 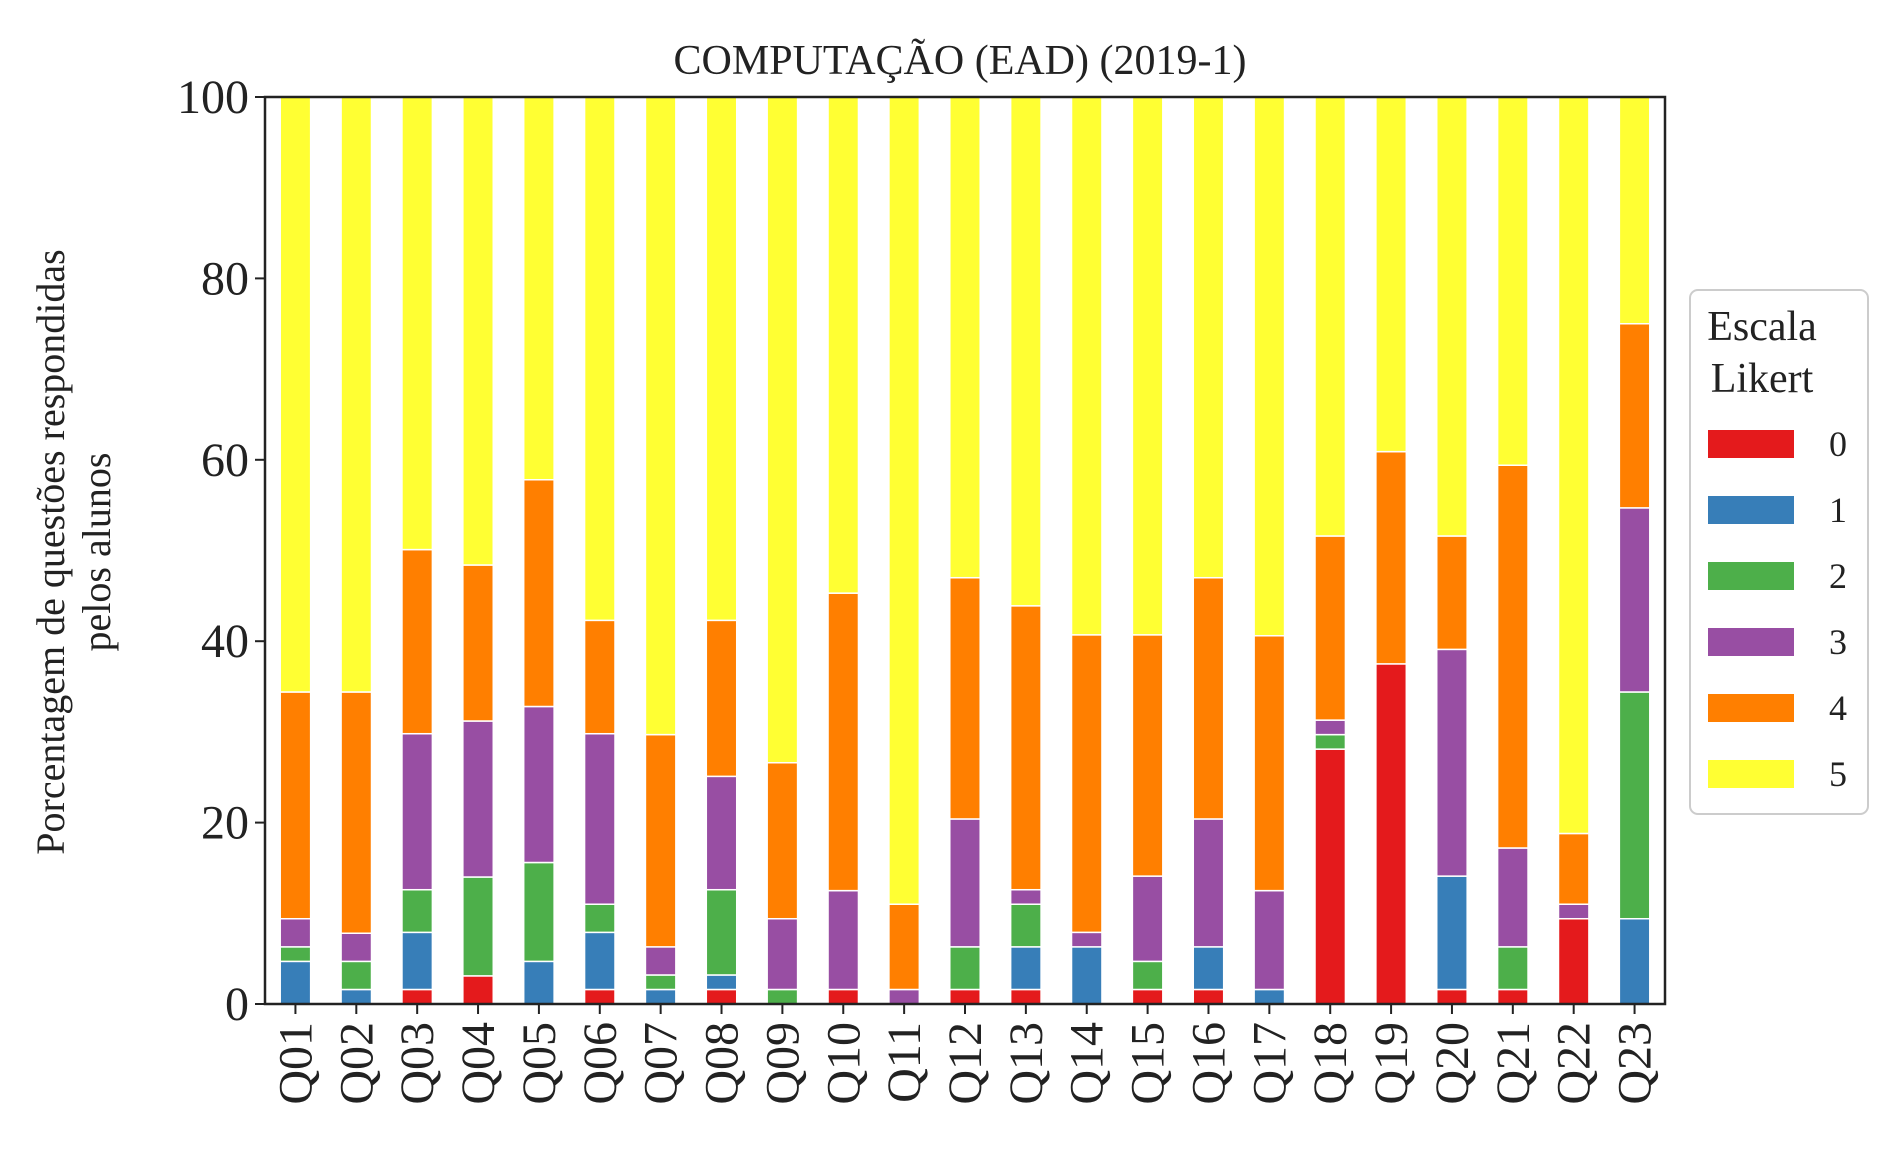 What do you see at coordinates (1087, 1063) in the screenshot?
I see `x-tick-label-q14: Q14` at bounding box center [1087, 1063].